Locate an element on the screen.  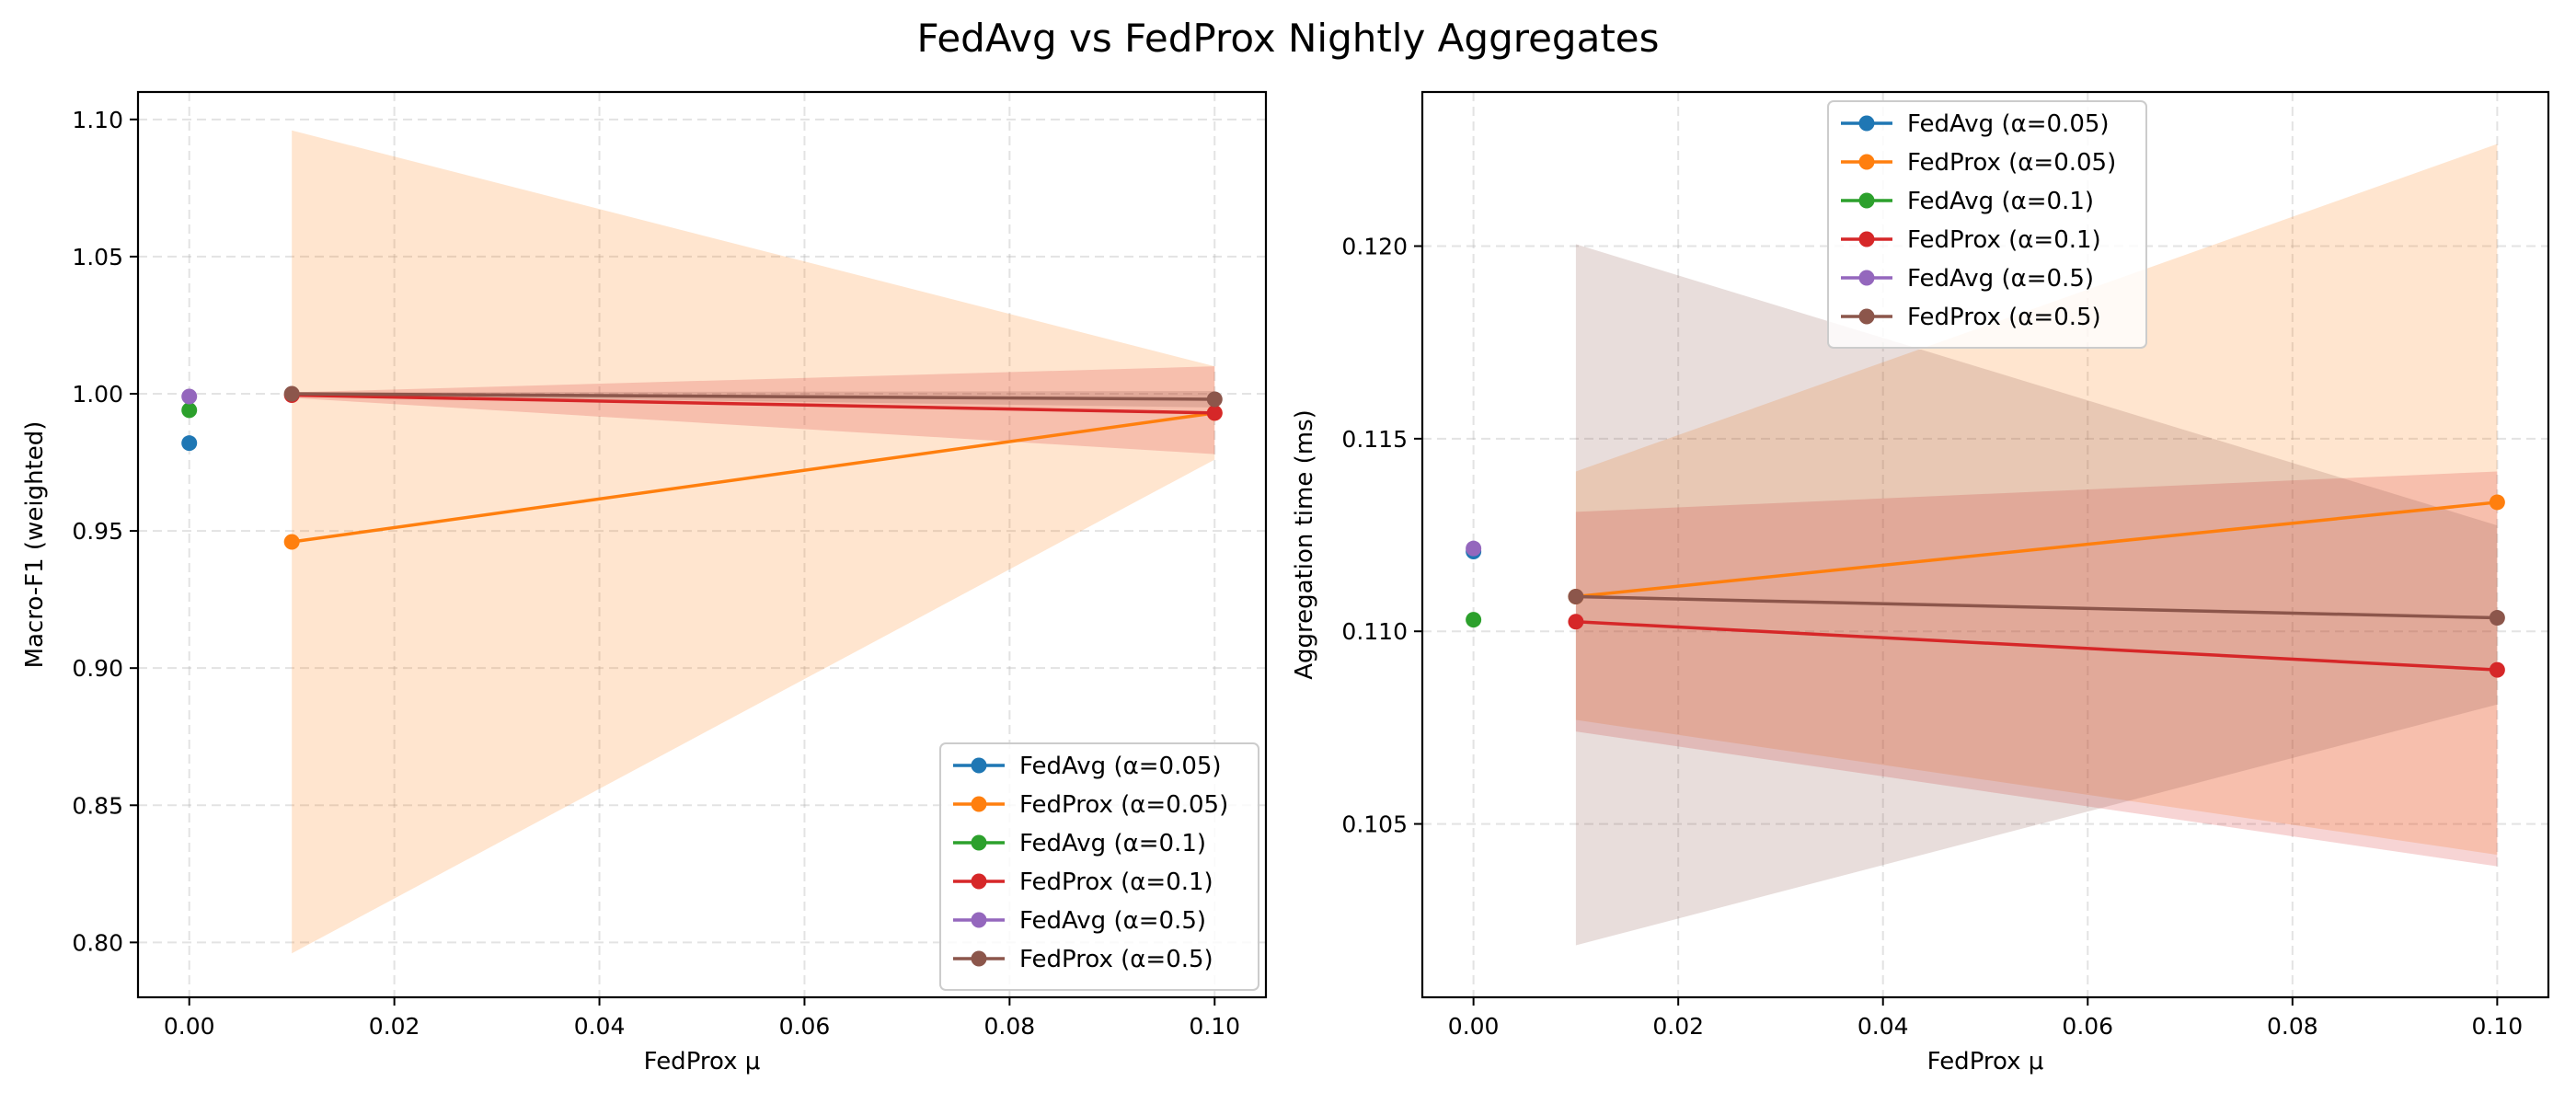
right-ytick-label-3: 0.120 is located at coordinates (1374, 246).